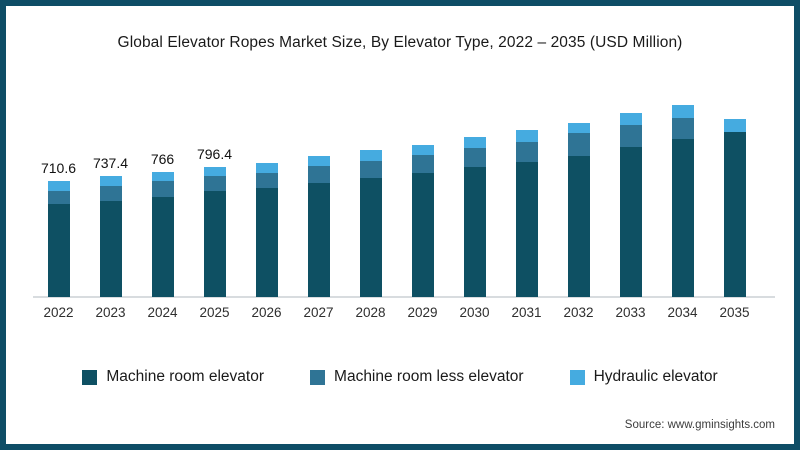 The height and width of the screenshot is (450, 800). Describe the element at coordinates (474, 312) in the screenshot. I see `x-axis-tick-label: 2030` at that location.